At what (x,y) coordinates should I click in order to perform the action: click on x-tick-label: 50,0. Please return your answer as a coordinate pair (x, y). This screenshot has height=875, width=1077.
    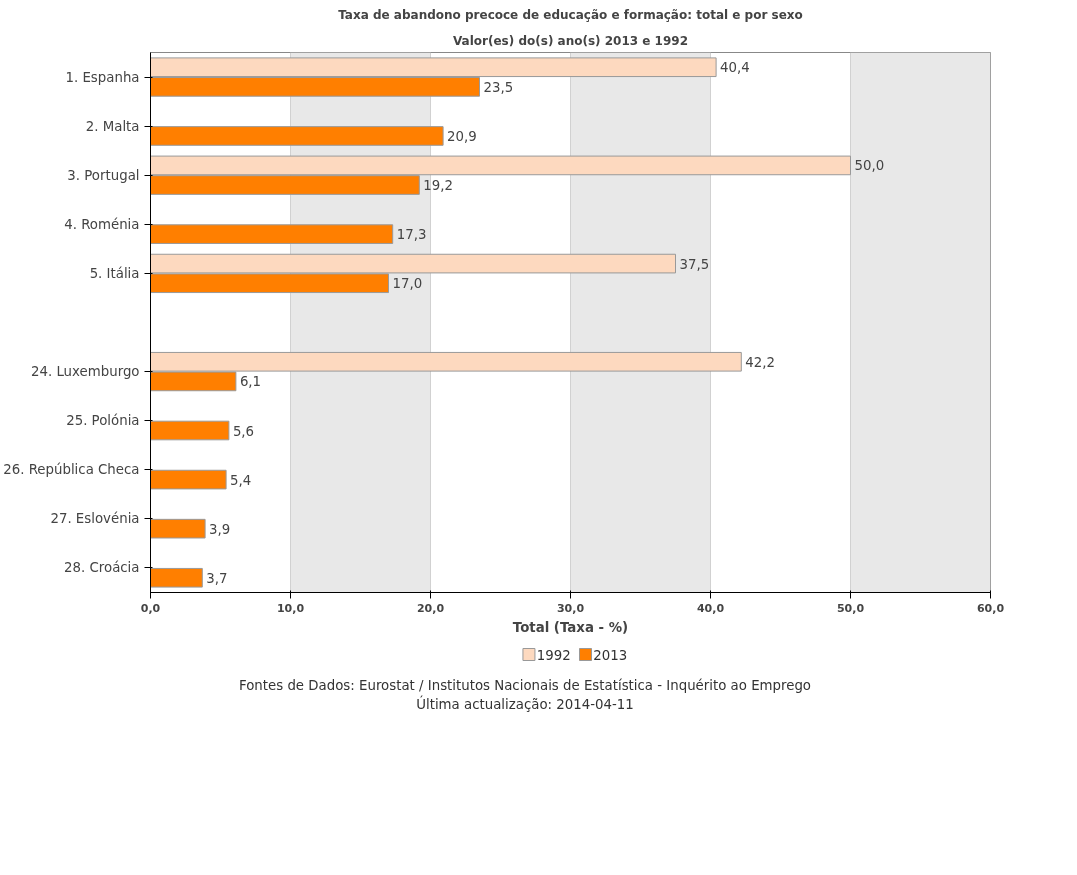
    Looking at the image, I should click on (850, 608).